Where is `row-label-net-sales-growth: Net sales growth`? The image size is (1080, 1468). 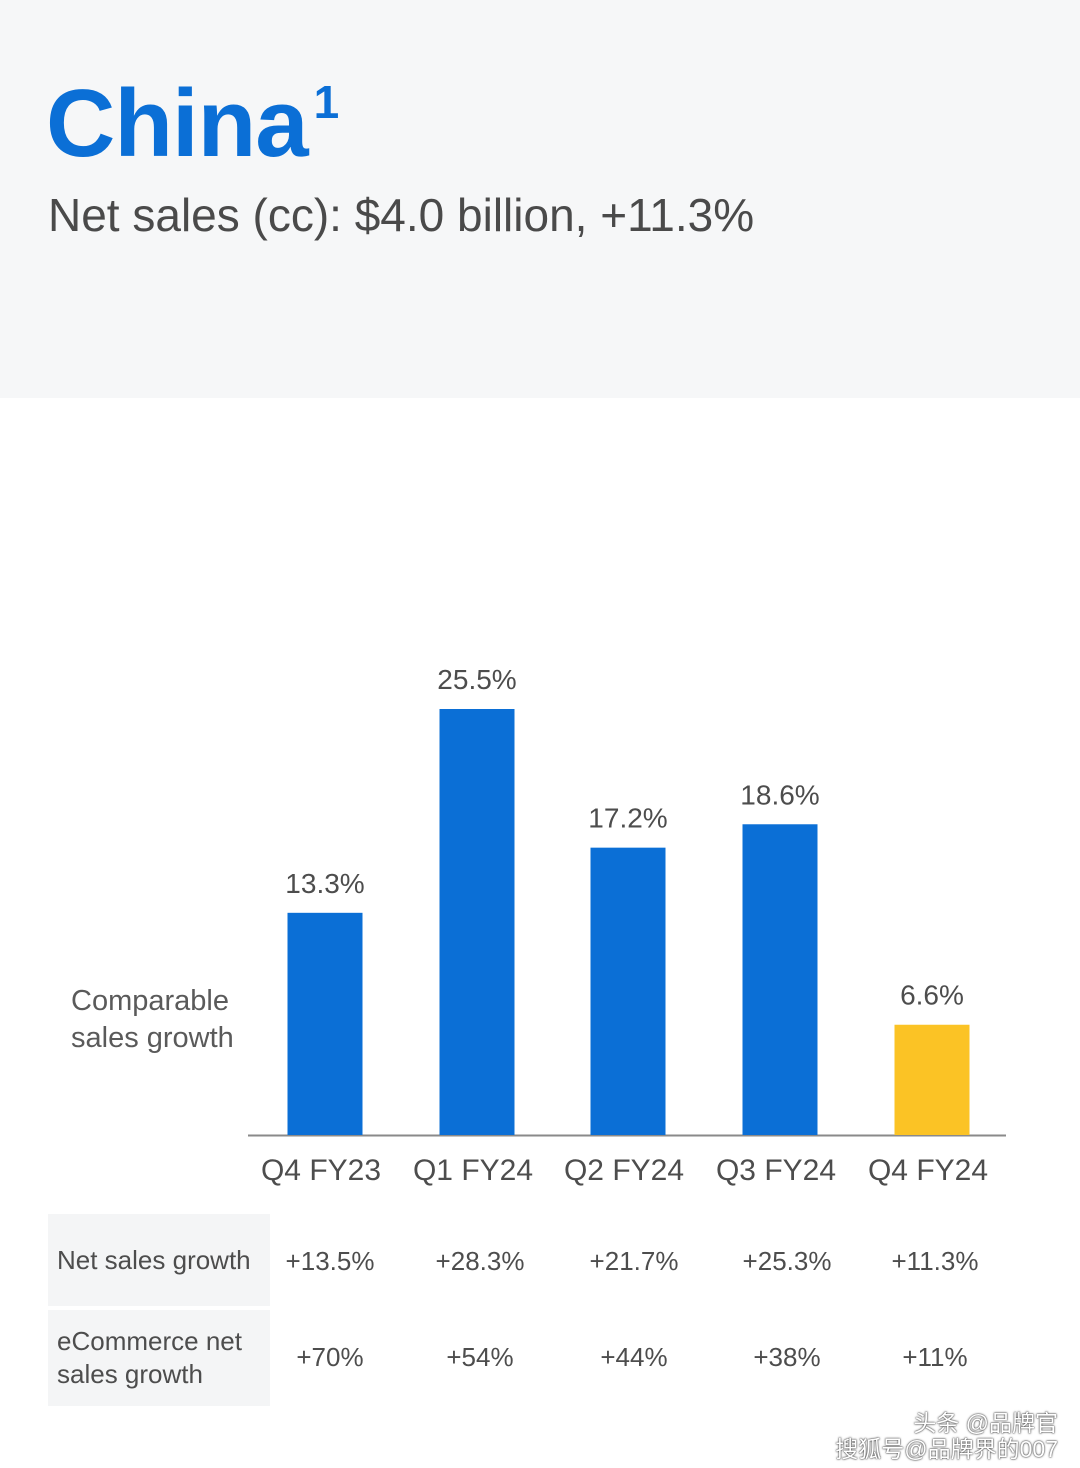 row-label-net-sales-growth: Net sales growth is located at coordinates (159, 1260).